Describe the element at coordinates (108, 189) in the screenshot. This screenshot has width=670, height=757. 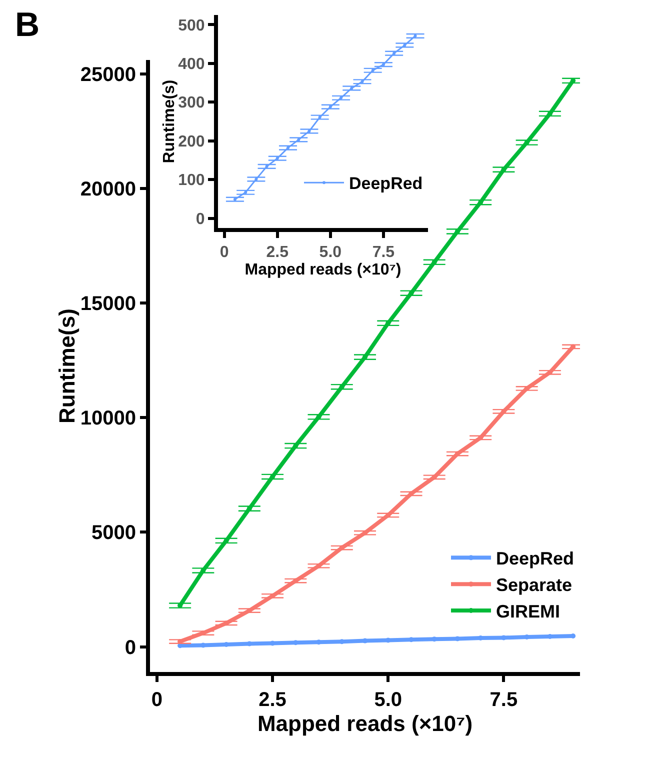
I see `y-tick-label: 20000` at that location.